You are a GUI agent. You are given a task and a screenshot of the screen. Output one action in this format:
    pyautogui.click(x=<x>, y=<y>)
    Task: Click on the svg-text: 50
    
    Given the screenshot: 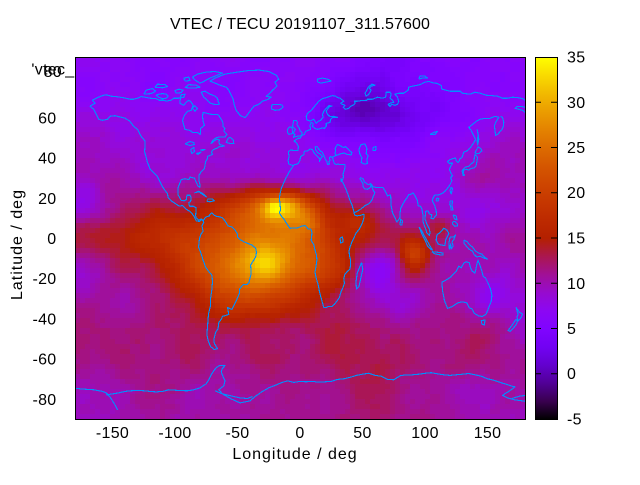 What is the action you would take?
    pyautogui.click(x=362, y=433)
    